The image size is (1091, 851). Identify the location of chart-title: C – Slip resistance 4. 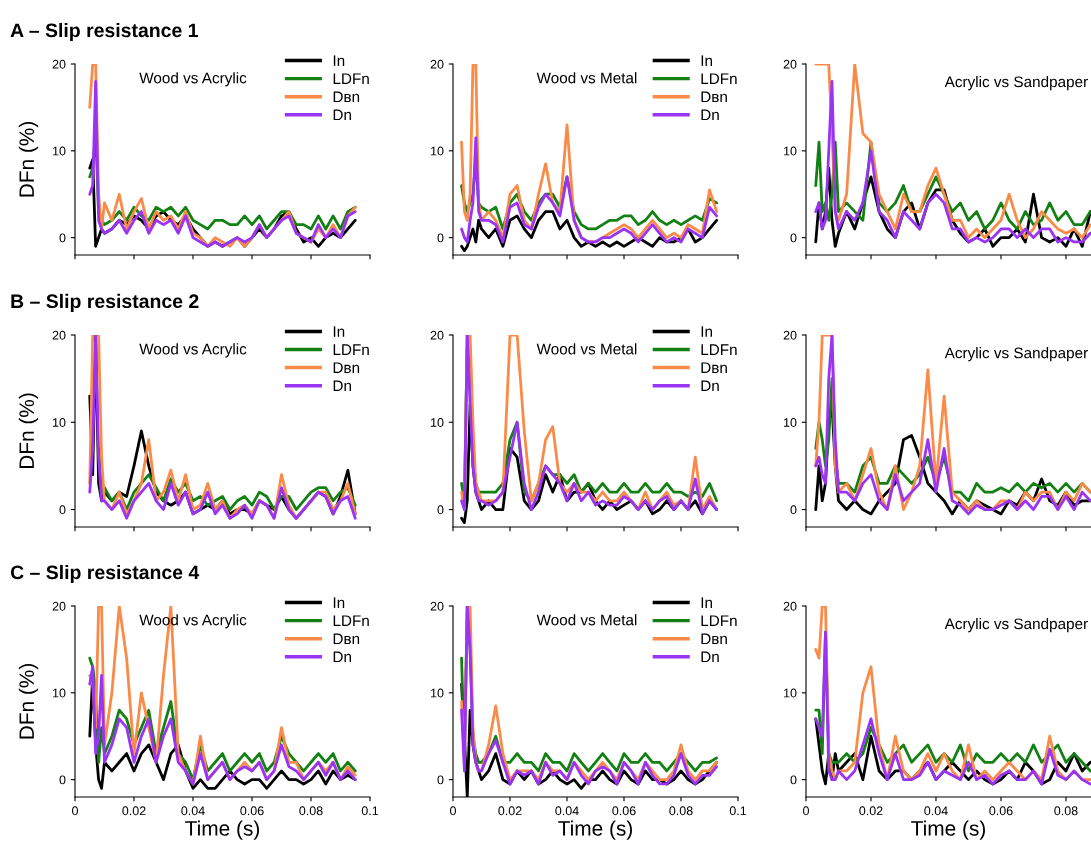
(105, 574).